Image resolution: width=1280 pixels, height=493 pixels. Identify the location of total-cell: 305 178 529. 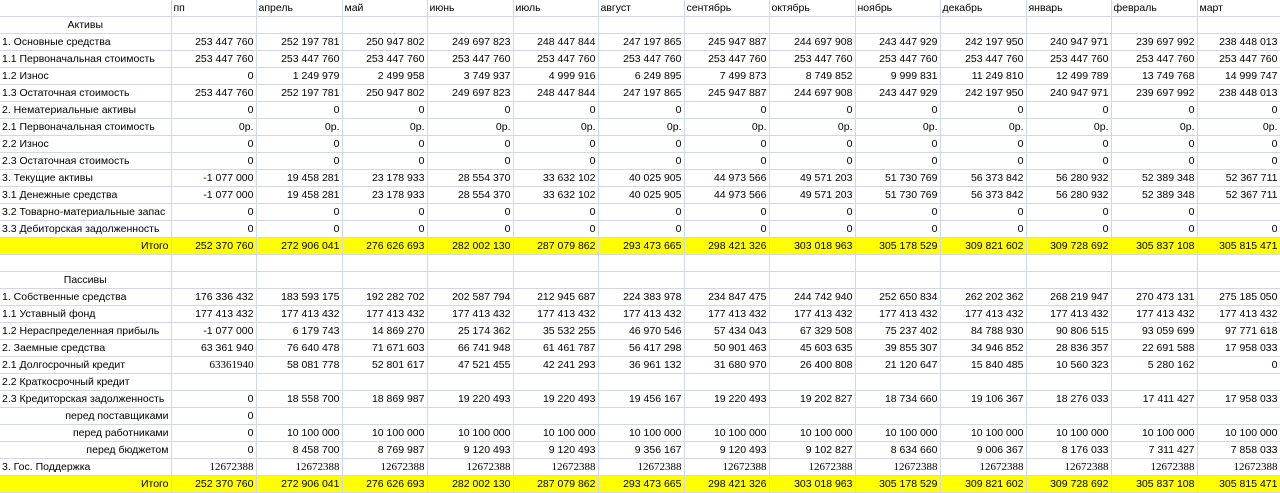
(898, 246).